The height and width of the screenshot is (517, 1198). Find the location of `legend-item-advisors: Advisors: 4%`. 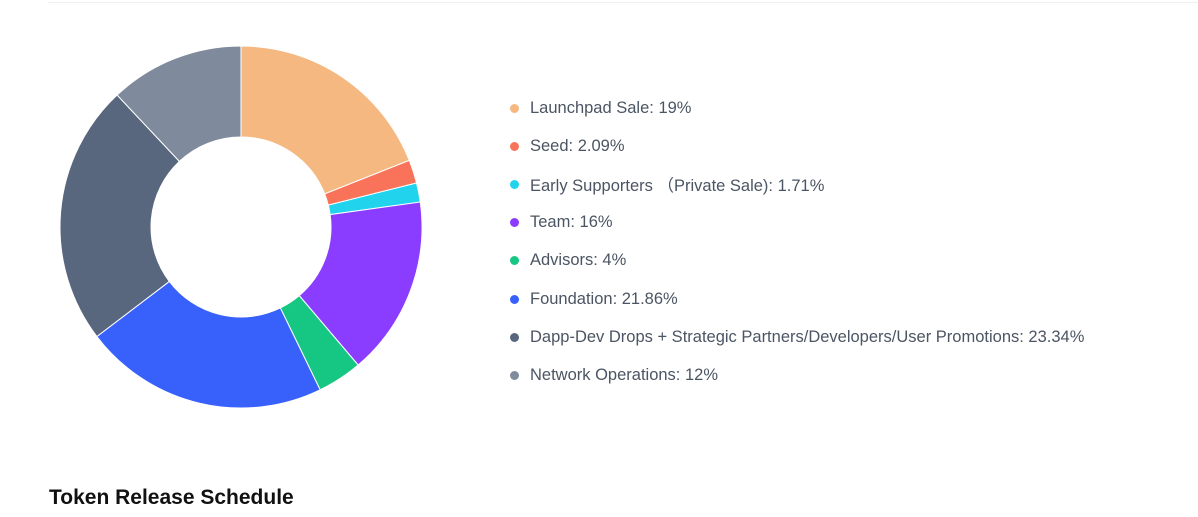

legend-item-advisors: Advisors: 4% is located at coordinates (797, 261).